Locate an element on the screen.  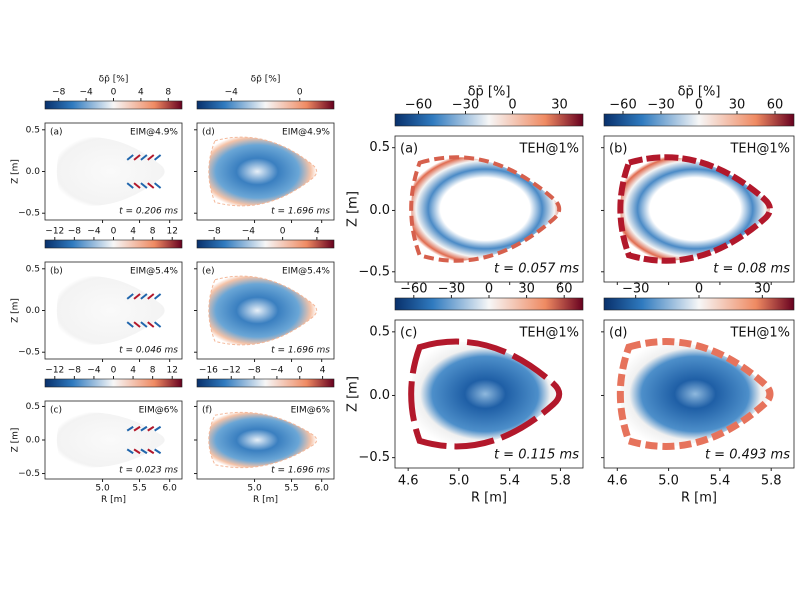
colorbar-tick-label: −60 is located at coordinates (413, 289).